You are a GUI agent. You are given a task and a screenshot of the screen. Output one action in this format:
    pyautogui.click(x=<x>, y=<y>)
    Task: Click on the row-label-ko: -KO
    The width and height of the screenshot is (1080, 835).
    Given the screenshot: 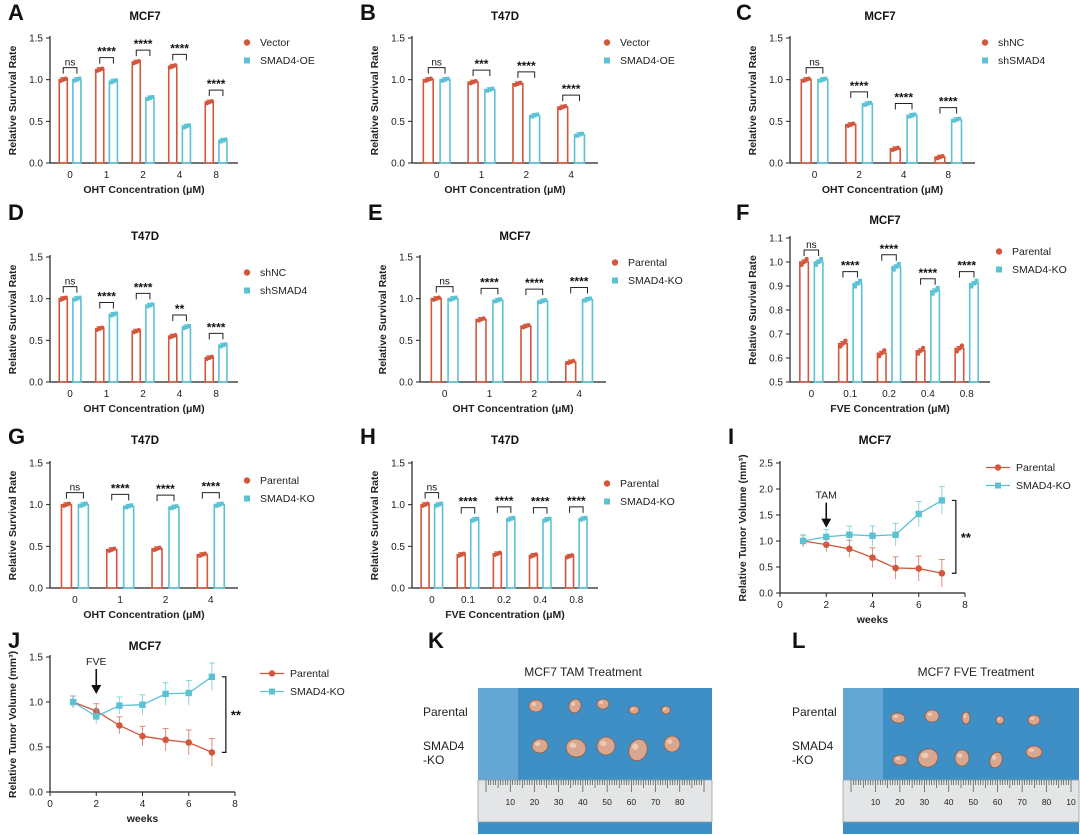 What is the action you would take?
    pyautogui.click(x=802, y=760)
    